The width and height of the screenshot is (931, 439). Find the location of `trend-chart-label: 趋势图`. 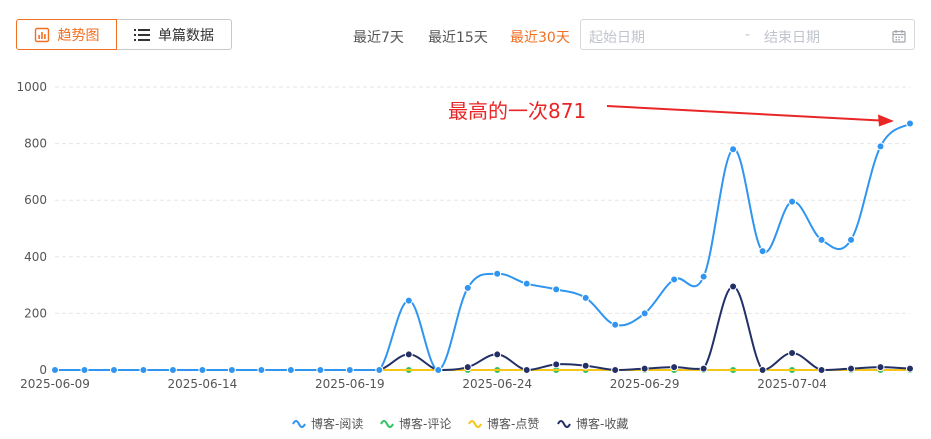

trend-chart-label: 趋势图 is located at coordinates (78, 35).